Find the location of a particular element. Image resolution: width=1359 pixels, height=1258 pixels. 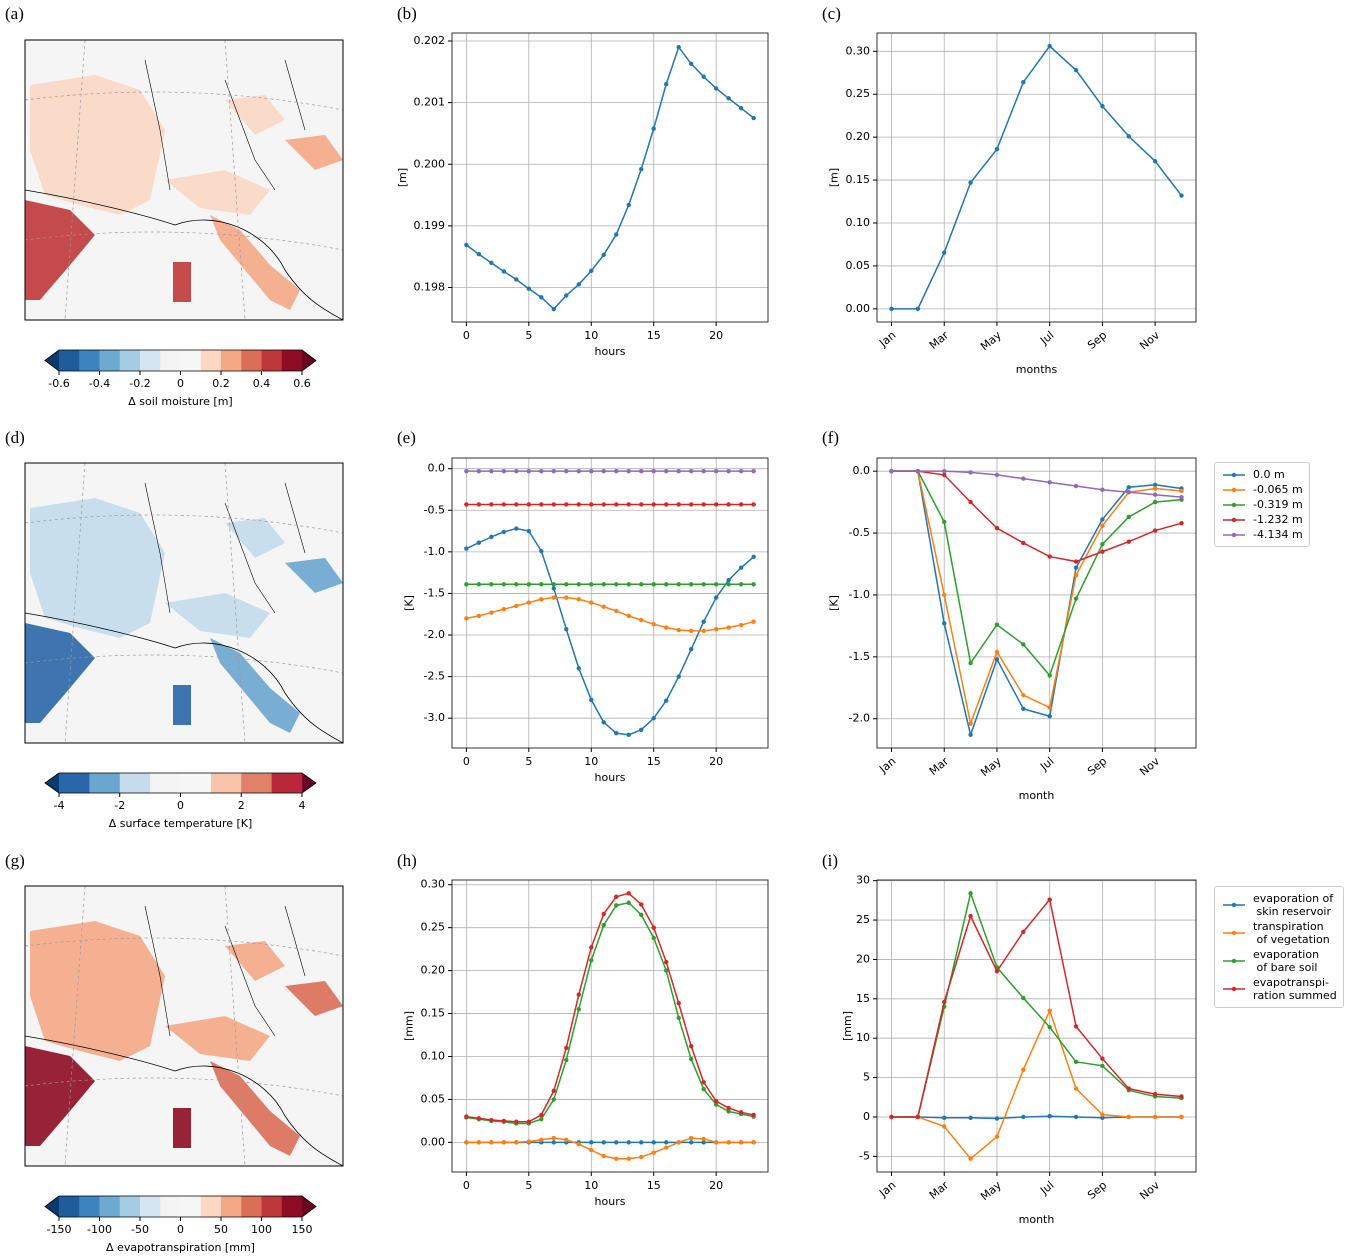

series-line is located at coordinates (1036, 604).